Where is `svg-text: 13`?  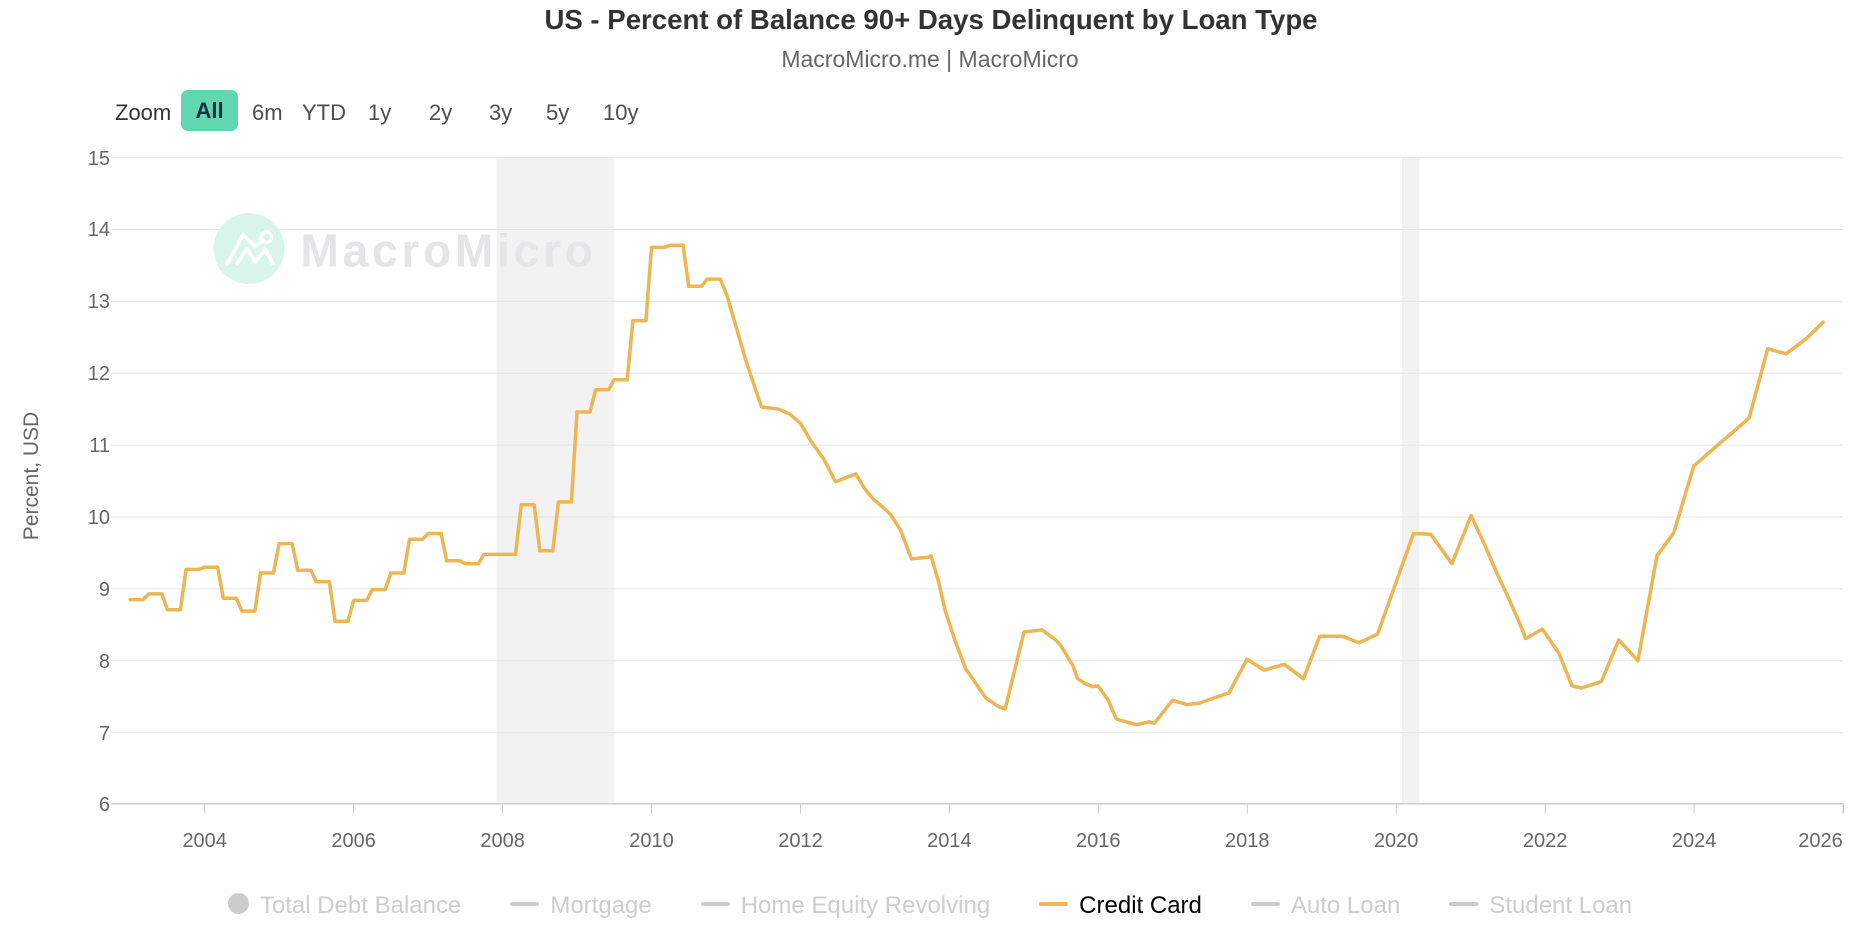 svg-text: 13 is located at coordinates (99, 302).